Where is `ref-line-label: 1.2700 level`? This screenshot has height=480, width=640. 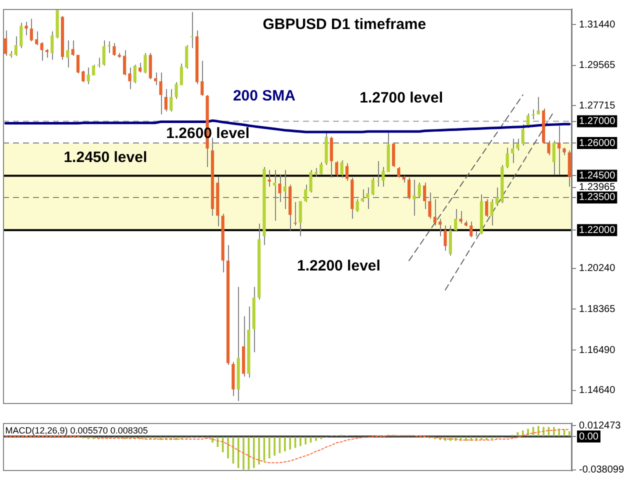
ref-line-label: 1.2700 level is located at coordinates (402, 97).